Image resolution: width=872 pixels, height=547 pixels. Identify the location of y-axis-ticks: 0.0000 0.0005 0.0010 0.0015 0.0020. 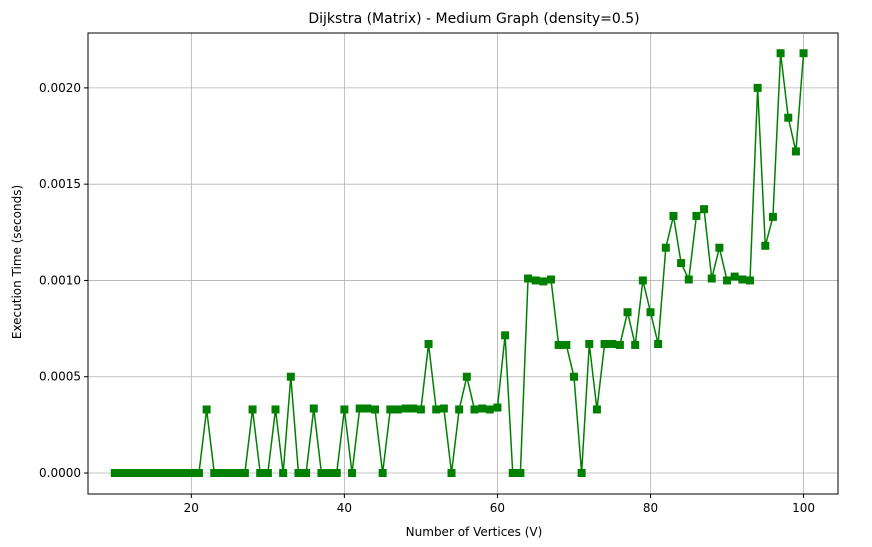
(63, 280).